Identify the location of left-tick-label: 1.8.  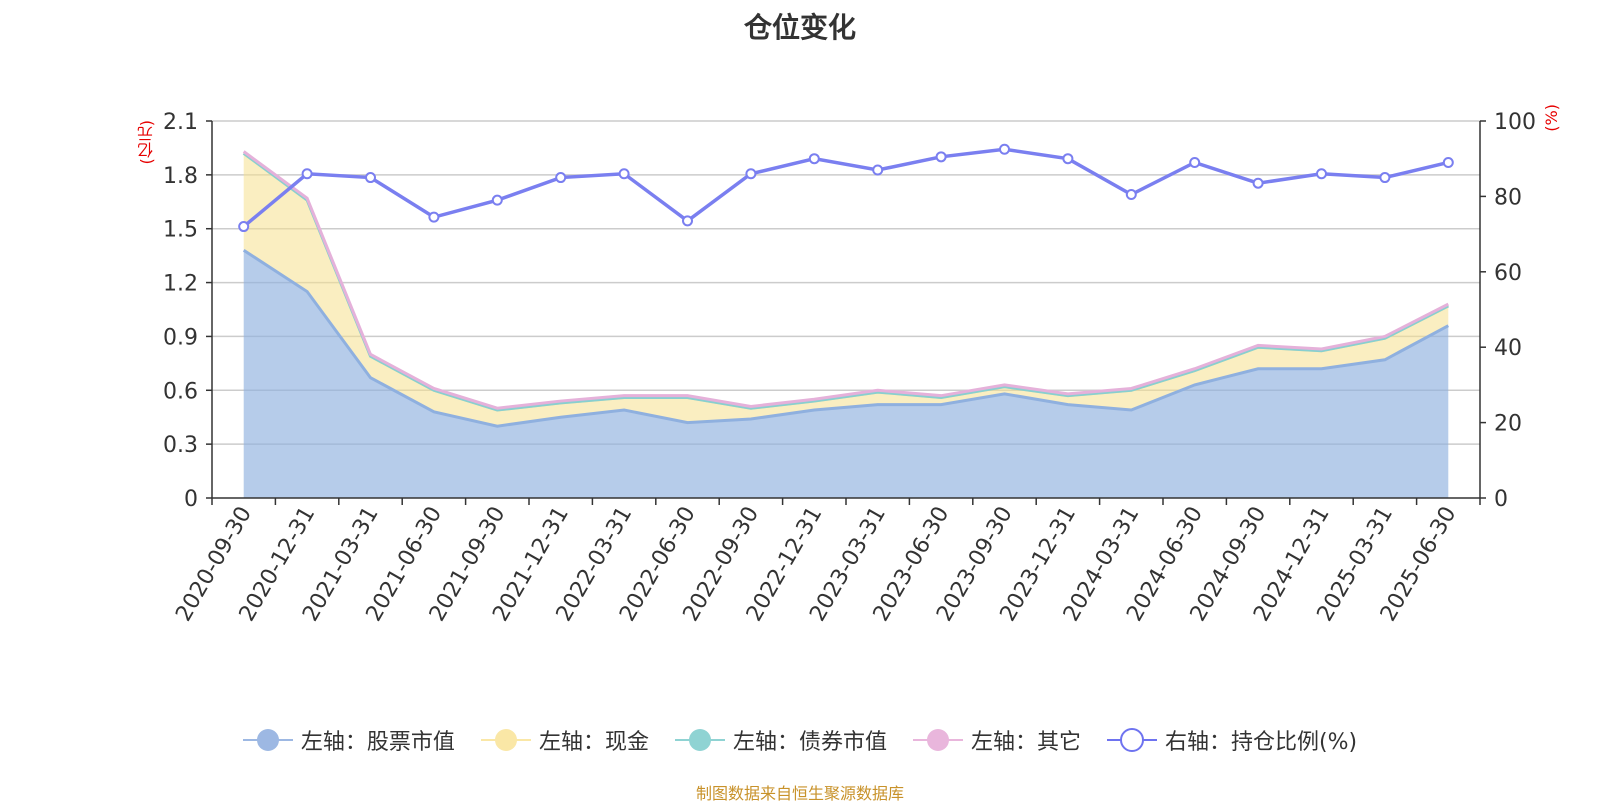
(180, 176).